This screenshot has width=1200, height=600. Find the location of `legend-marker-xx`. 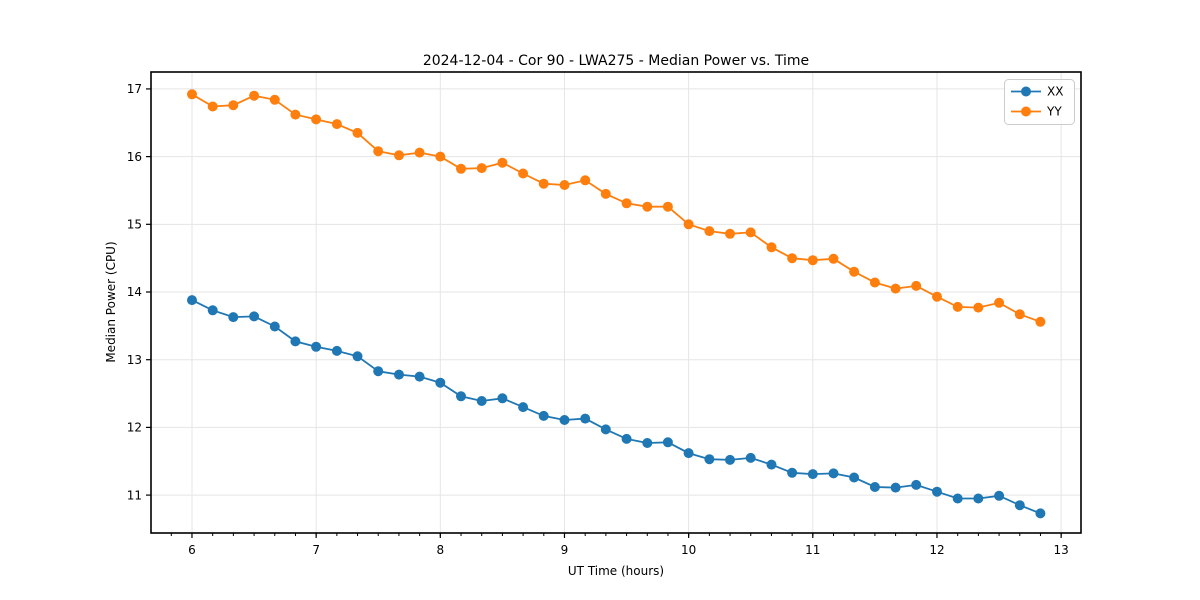

legend-marker-xx is located at coordinates (1026, 91).